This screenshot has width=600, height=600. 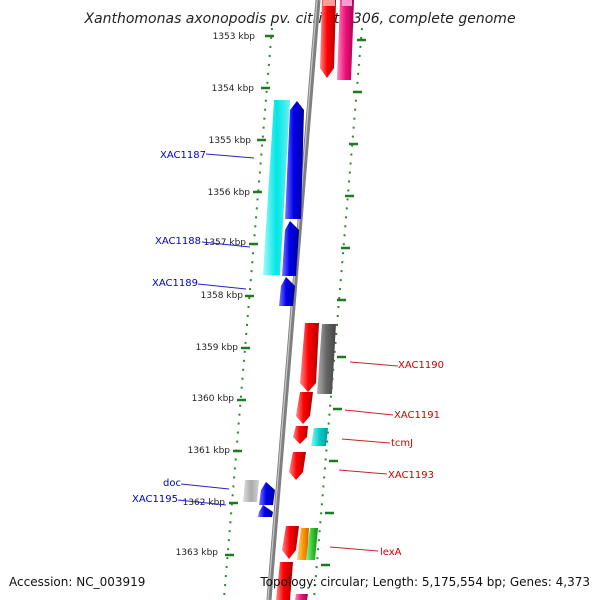 What do you see at coordinates (338, 313) in the screenshot?
I see `inner-dotted-guide` at bounding box center [338, 313].